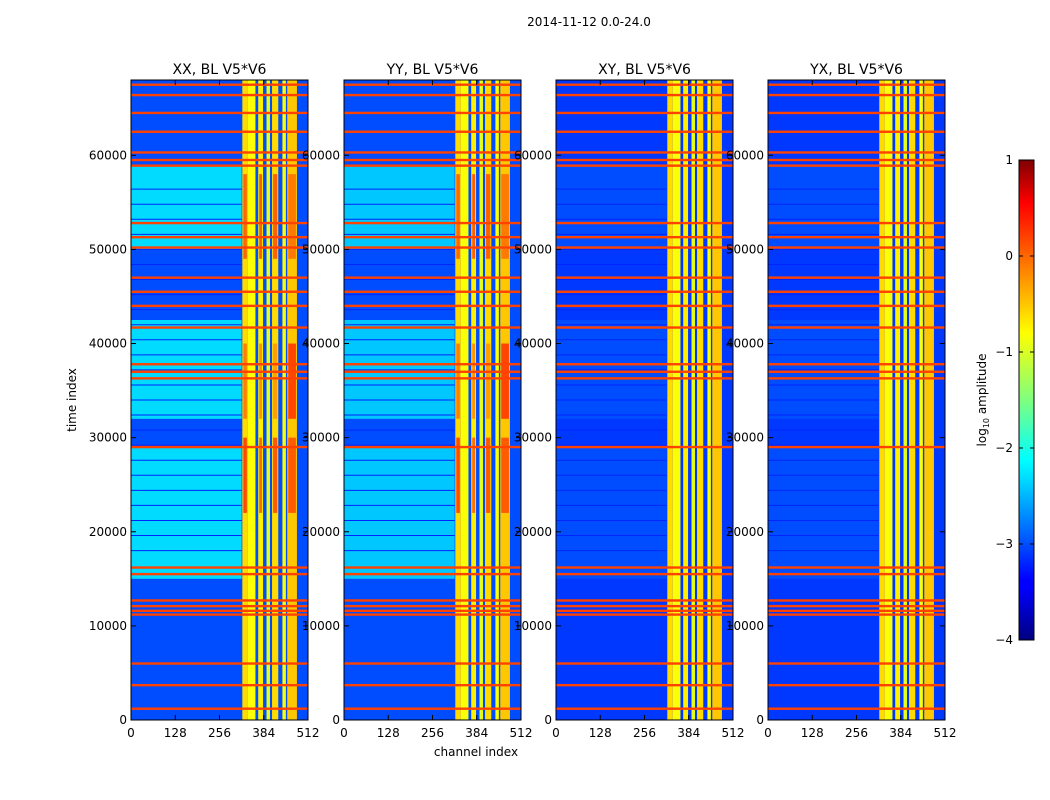  I want to click on y-tick-label: 20000, so click(108, 532).